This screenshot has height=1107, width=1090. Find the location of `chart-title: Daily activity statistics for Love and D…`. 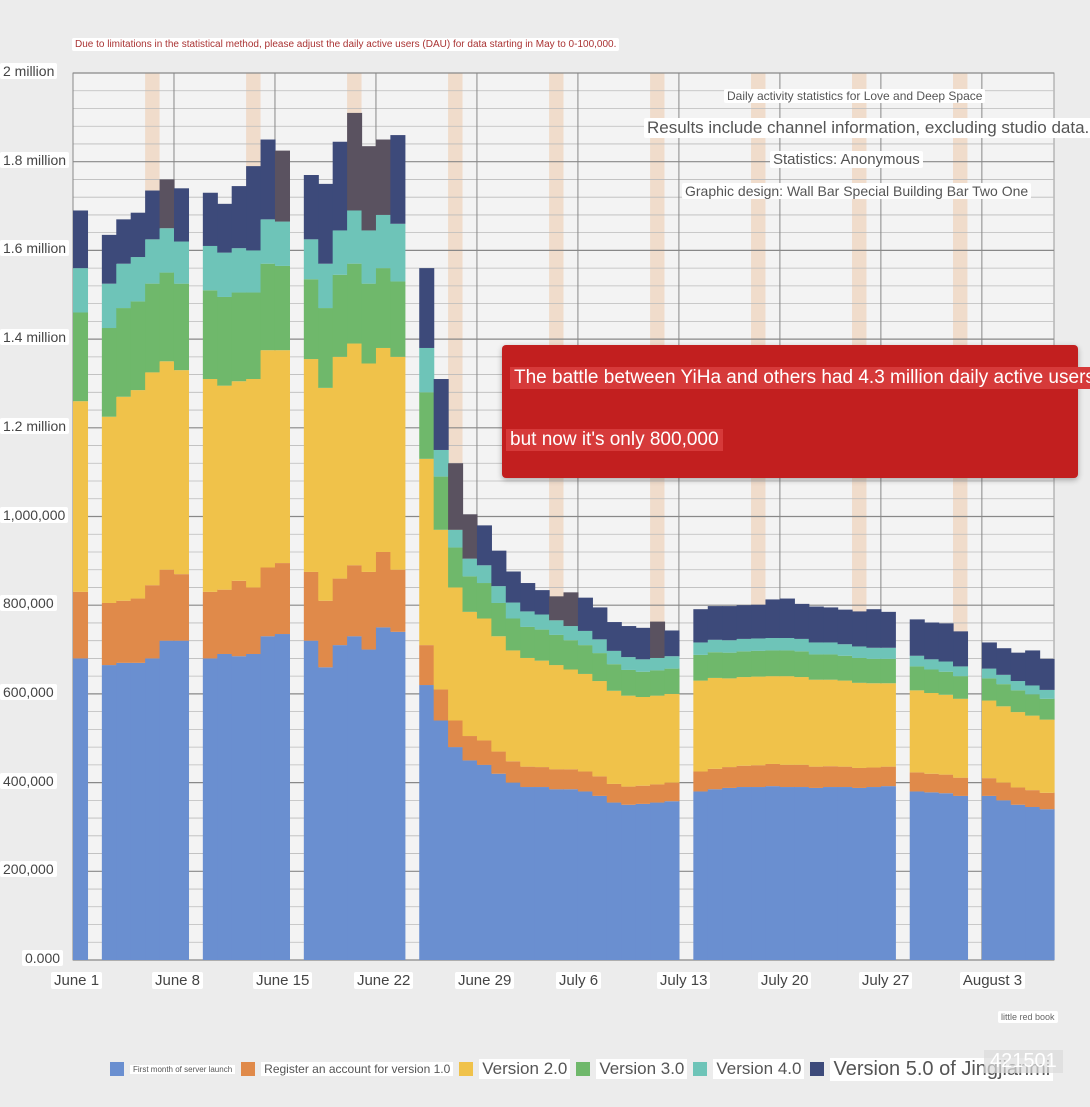

chart-title: Daily activity statistics for Love and D… is located at coordinates (855, 96).